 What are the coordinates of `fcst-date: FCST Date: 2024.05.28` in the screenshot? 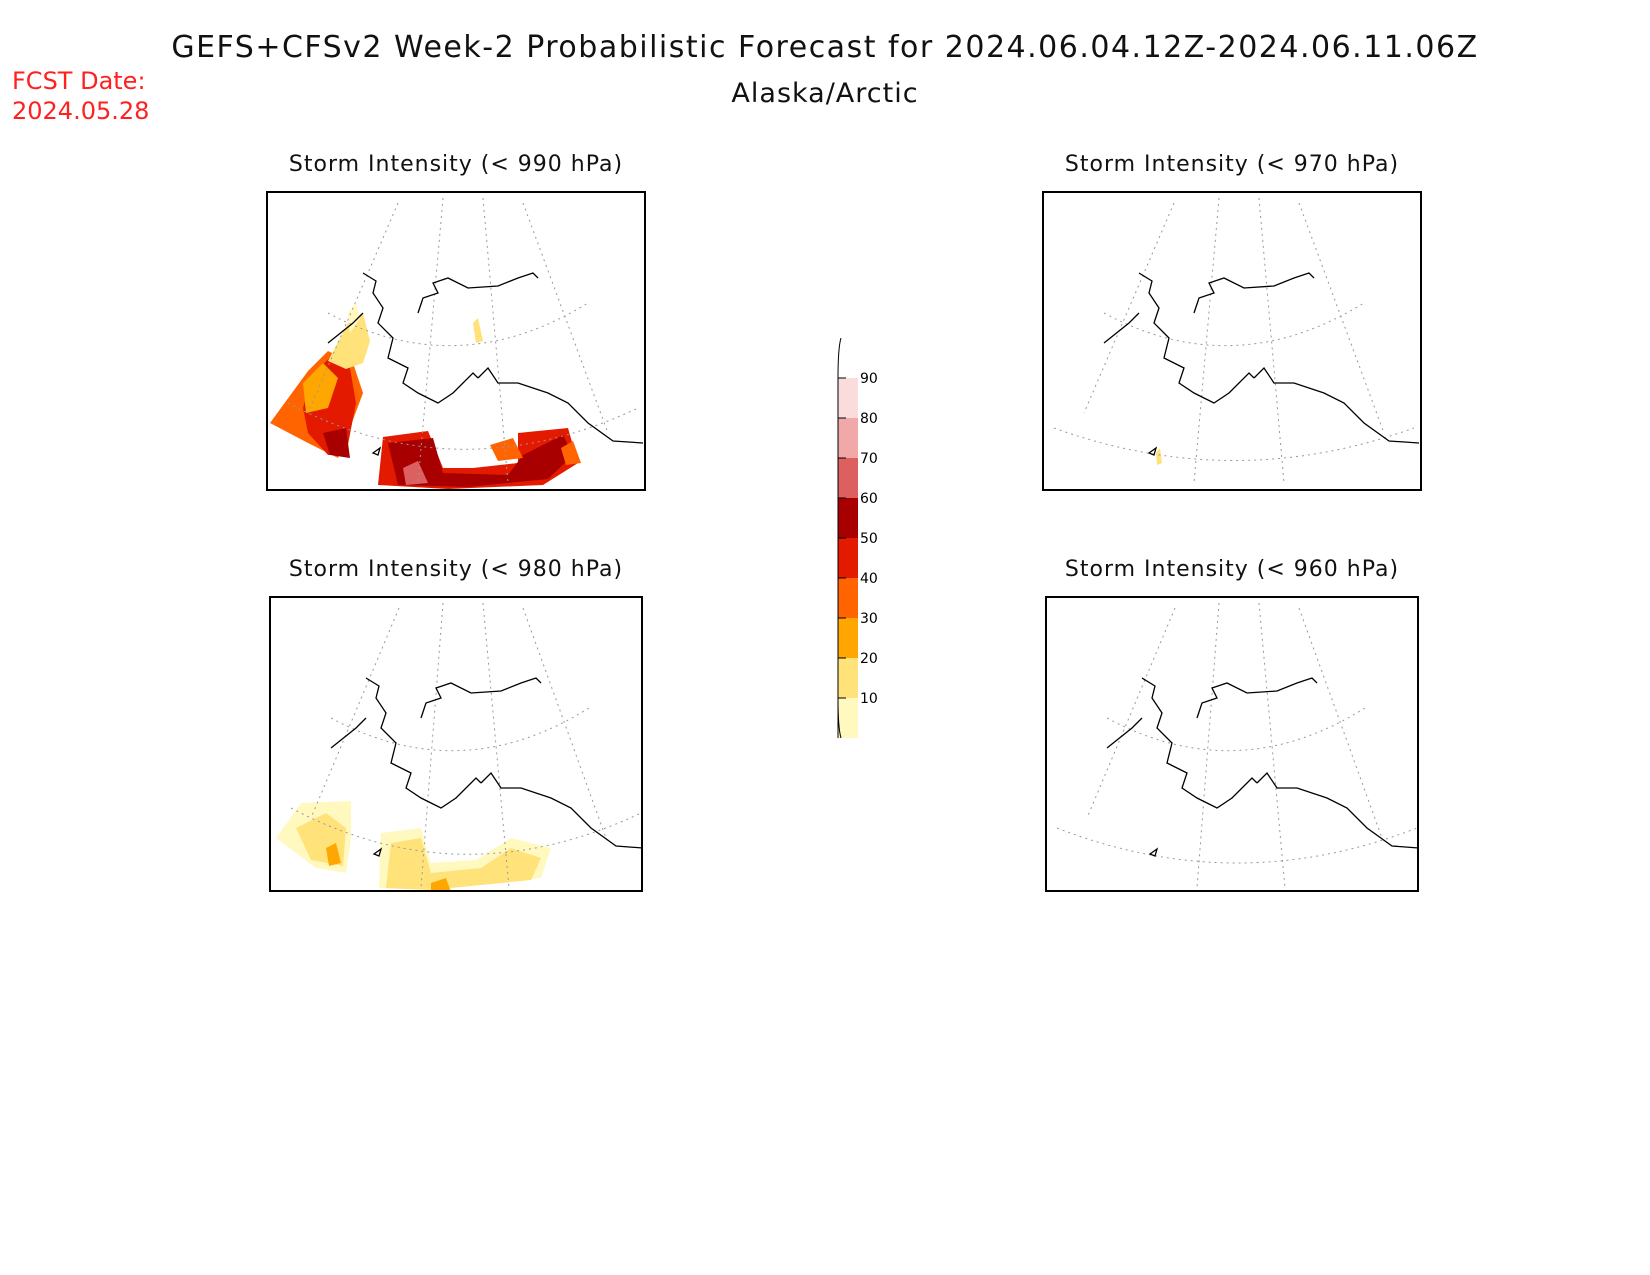 It's located at (80, 96).